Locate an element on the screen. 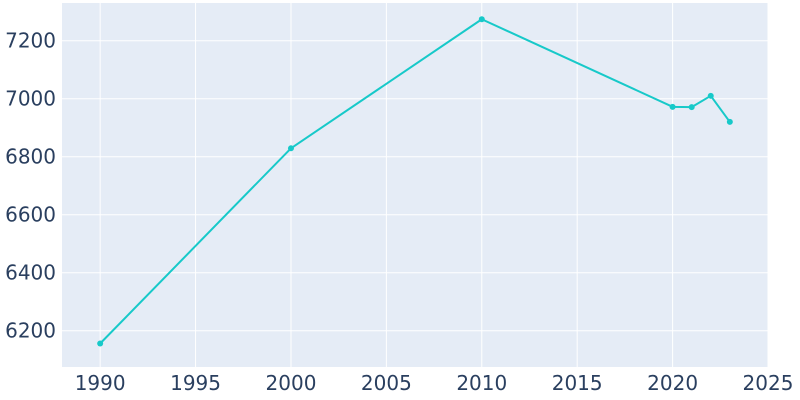 The height and width of the screenshot is (400, 800). x-tick-label: 2010 is located at coordinates (481, 383).